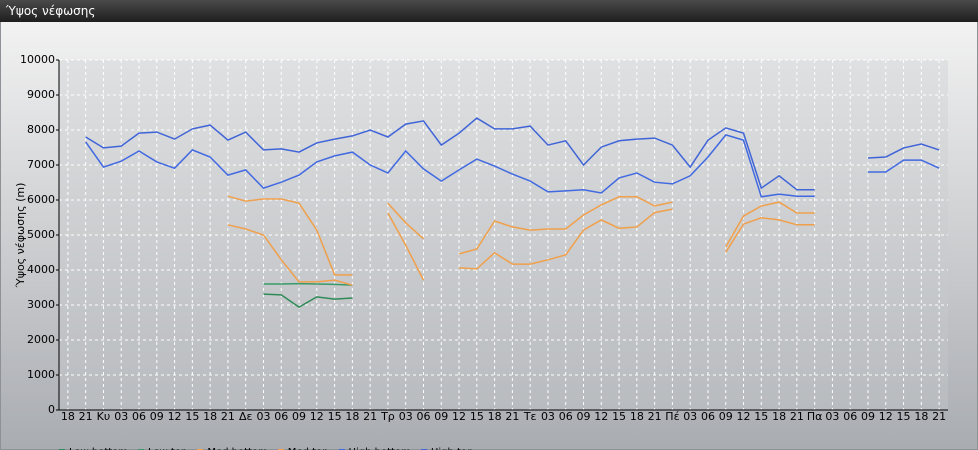 The height and width of the screenshot is (450, 978). I want to click on y-tick-label: 2000, so click(41, 339).